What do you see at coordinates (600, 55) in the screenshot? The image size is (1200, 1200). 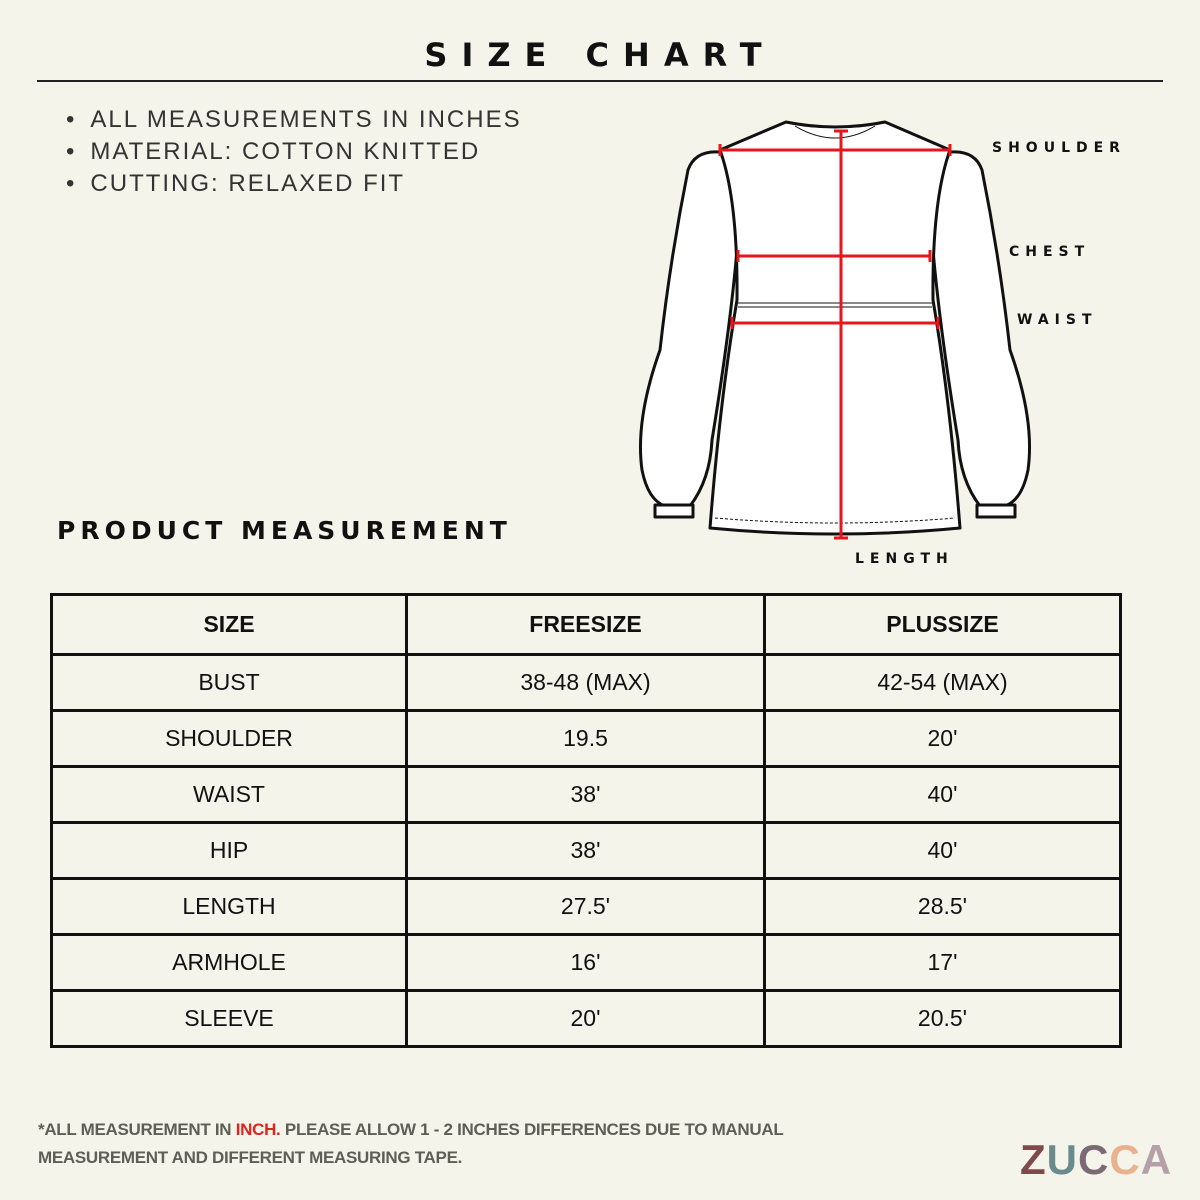 I see `page-title: SIZE CHART` at bounding box center [600, 55].